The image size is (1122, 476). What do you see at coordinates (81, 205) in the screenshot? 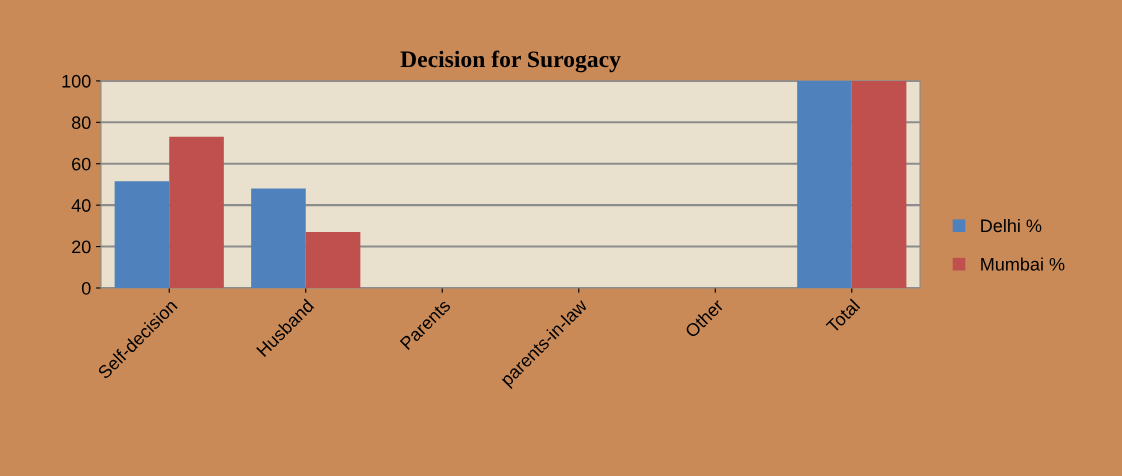
I see `y-tick-label: 40` at bounding box center [81, 205].